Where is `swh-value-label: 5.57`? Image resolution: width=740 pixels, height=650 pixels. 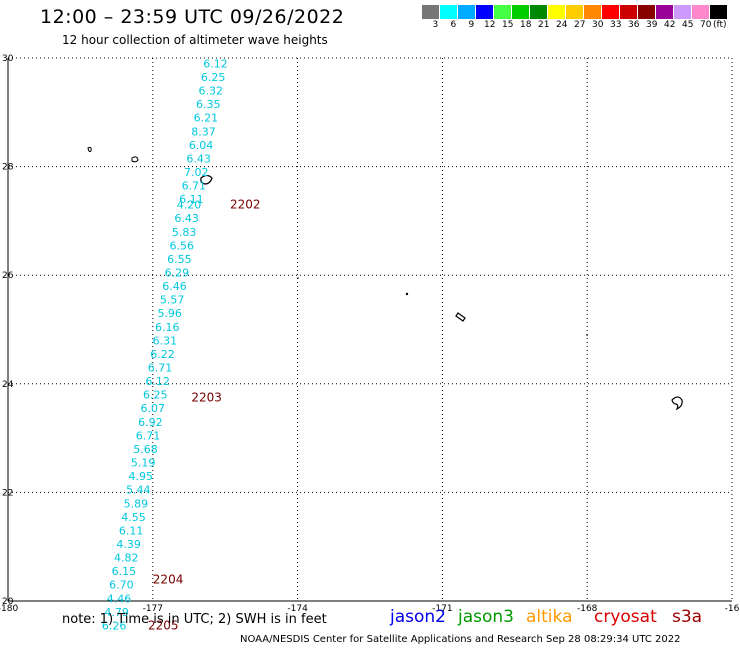
swh-value-label: 5.57 is located at coordinates (172, 300).